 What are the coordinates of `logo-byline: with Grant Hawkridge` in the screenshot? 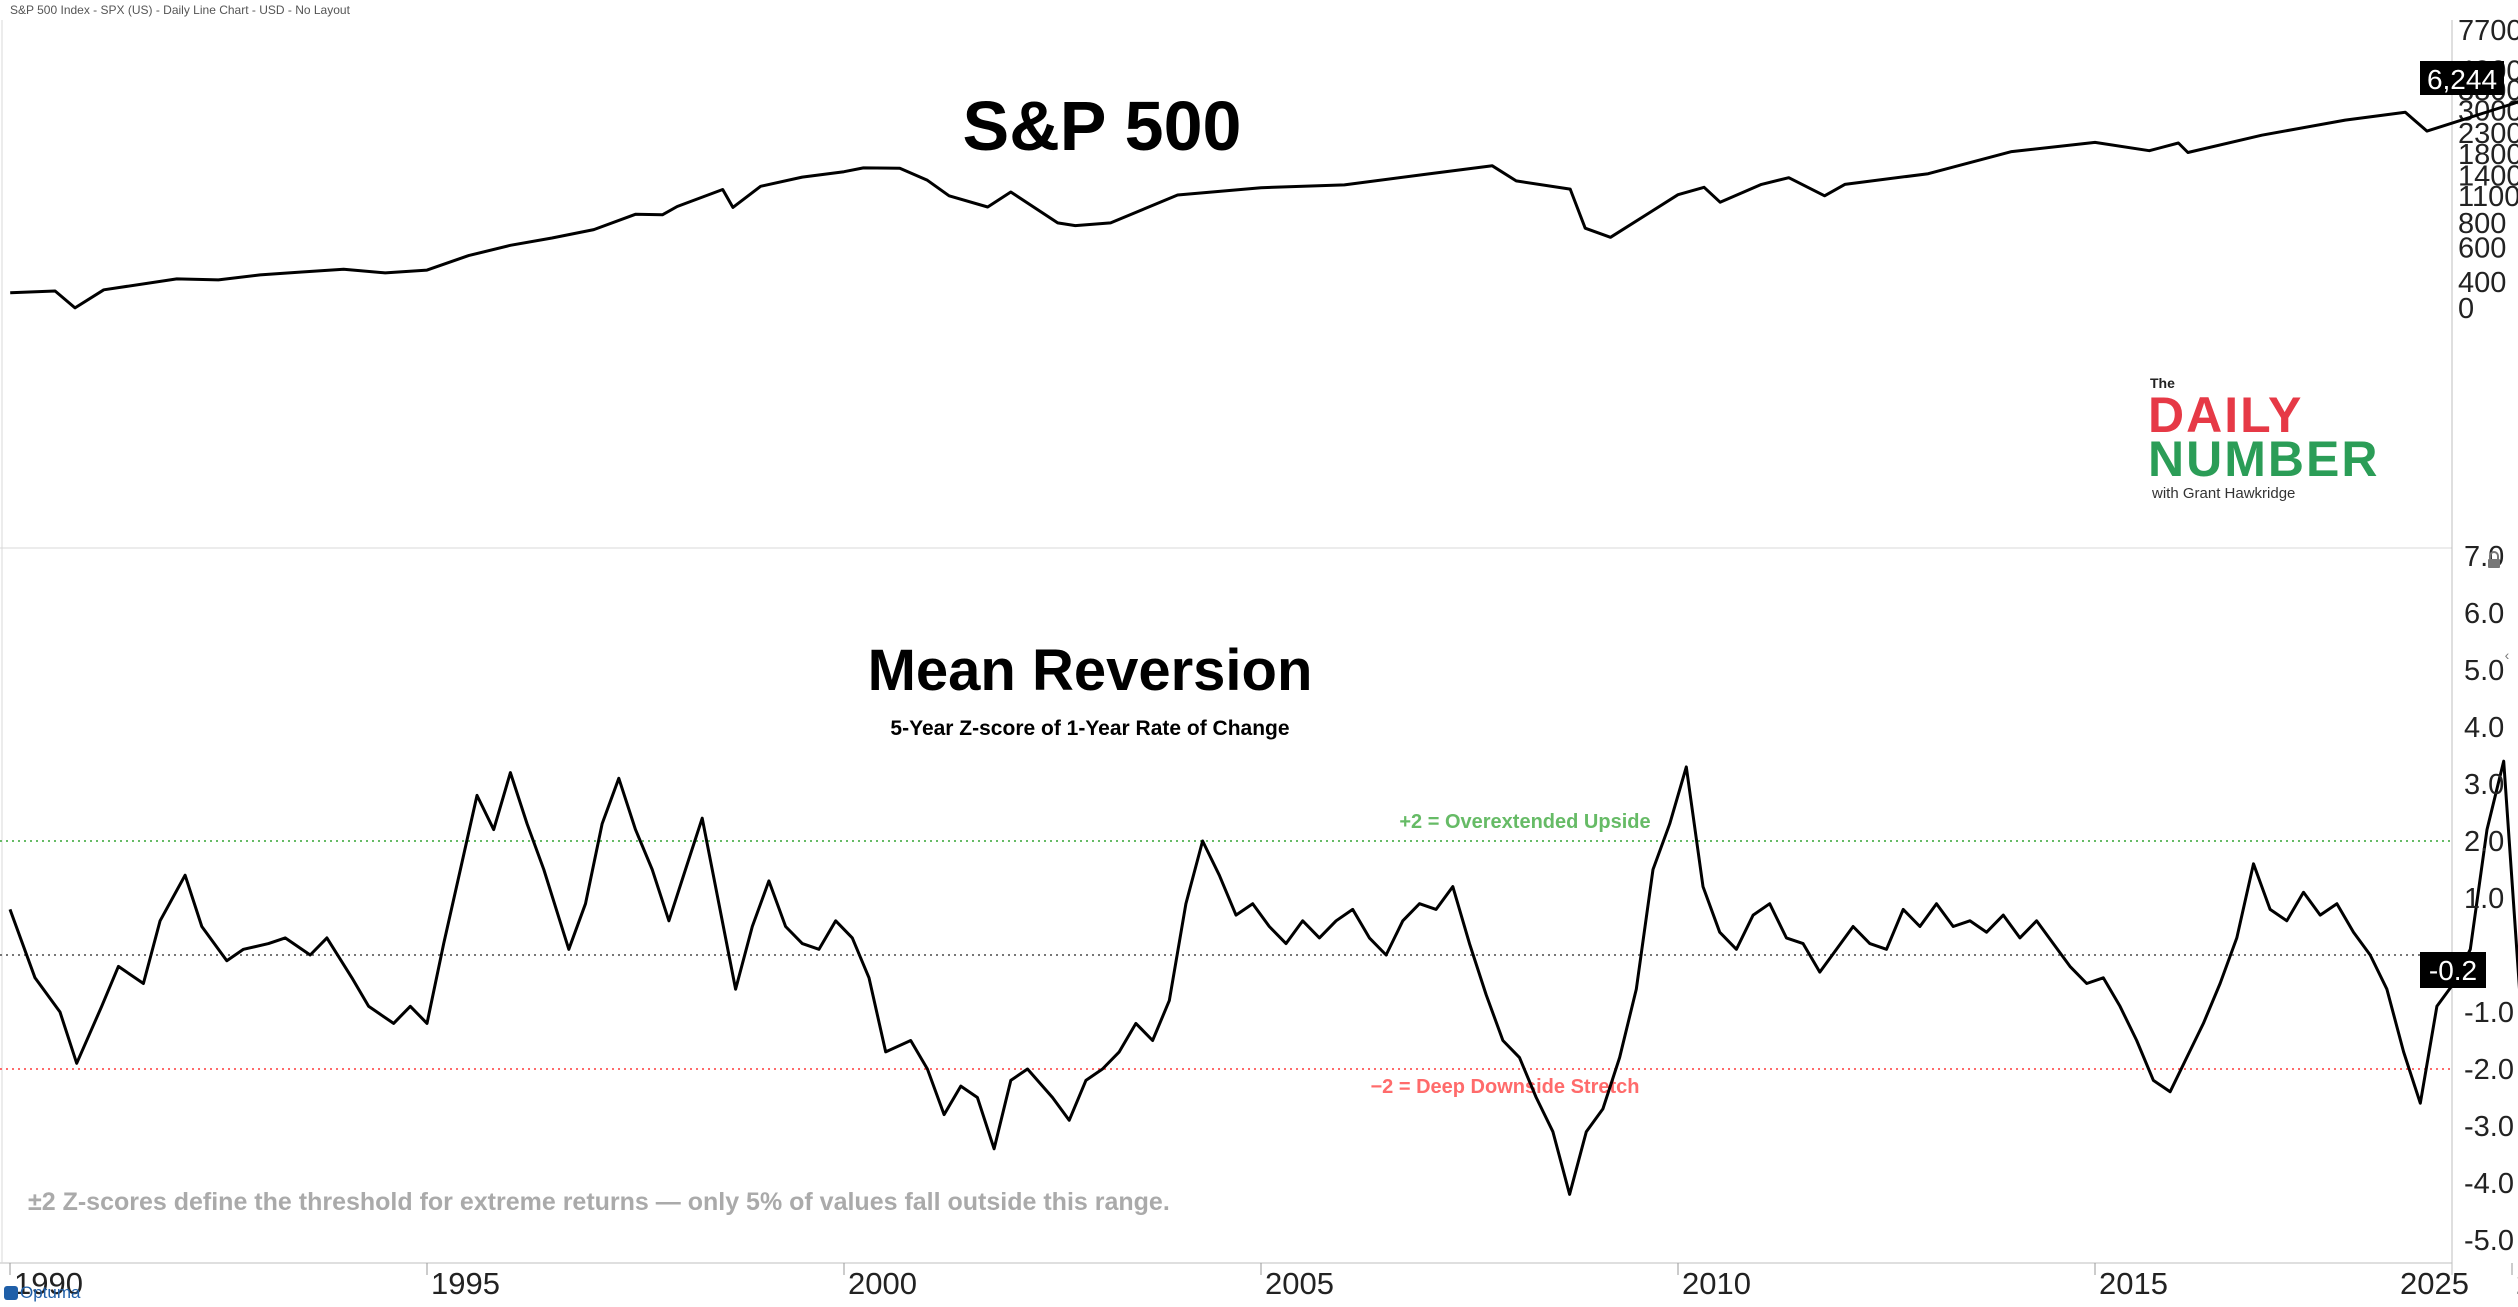 It's located at (2224, 493).